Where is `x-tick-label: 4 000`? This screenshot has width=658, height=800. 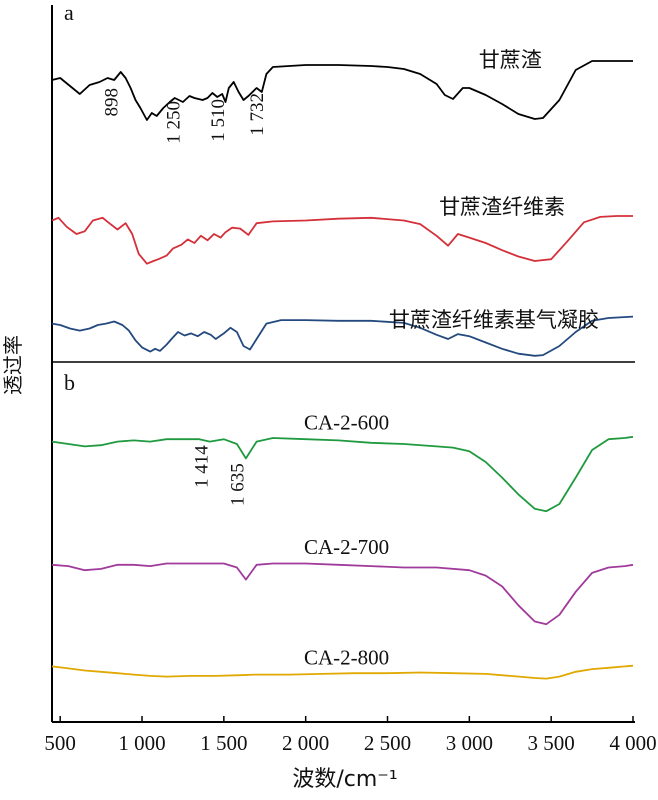
x-tick-label: 4 000 is located at coordinates (632, 743).